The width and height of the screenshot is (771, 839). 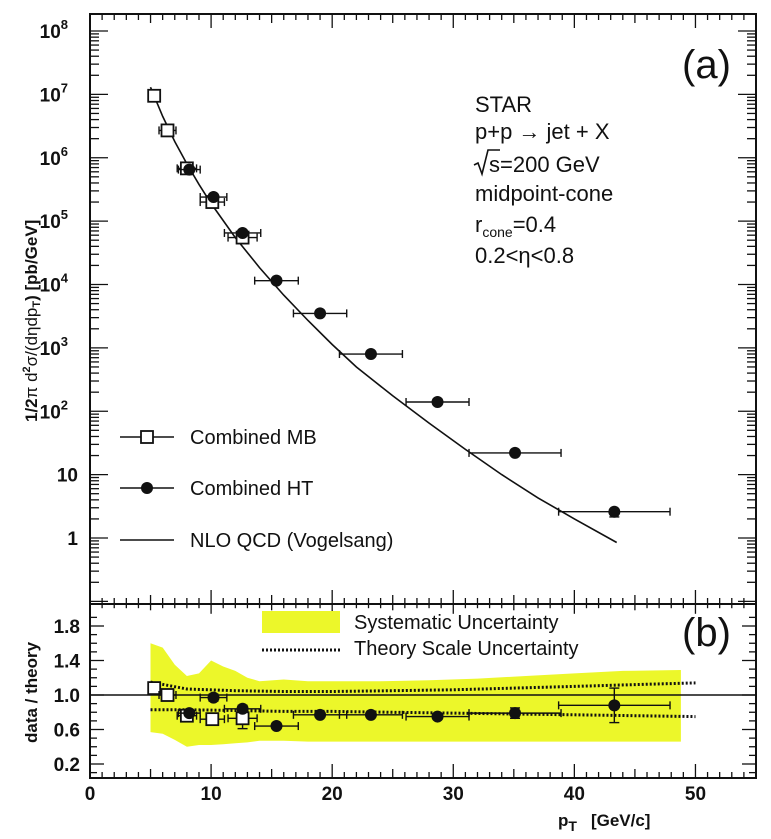 I want to click on xtitle-unit: [GeV/c], so click(x=621, y=820).